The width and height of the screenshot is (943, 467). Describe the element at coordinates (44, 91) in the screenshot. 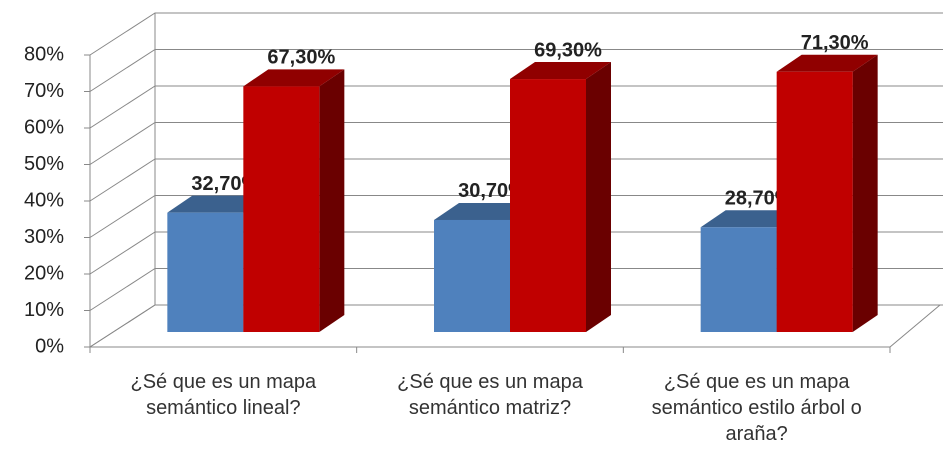

I see `y-tick-label: 70%` at that location.